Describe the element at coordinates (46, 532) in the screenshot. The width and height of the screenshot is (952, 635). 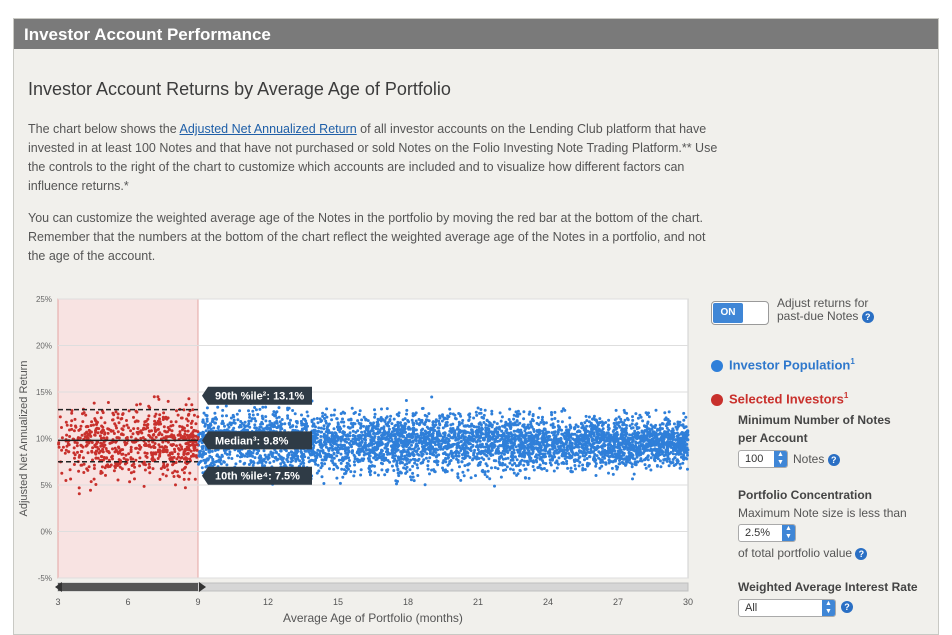
I see `y-tick-label: 0%` at that location.